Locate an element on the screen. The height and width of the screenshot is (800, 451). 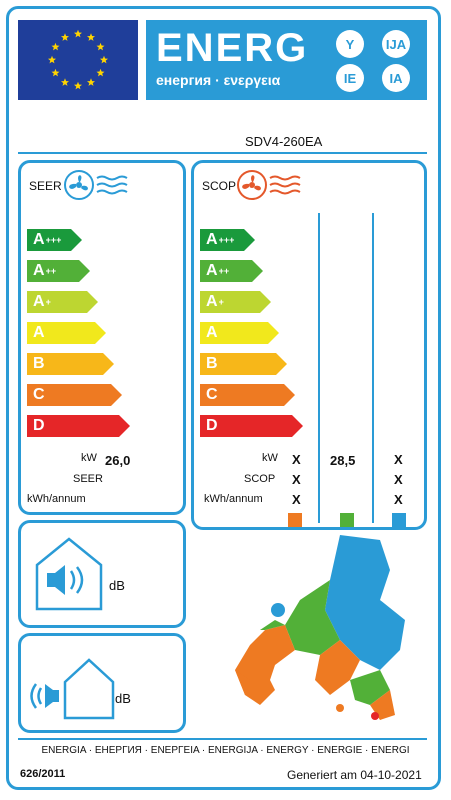
col2-kw-value: 28,5 is located at coordinates (343, 460).